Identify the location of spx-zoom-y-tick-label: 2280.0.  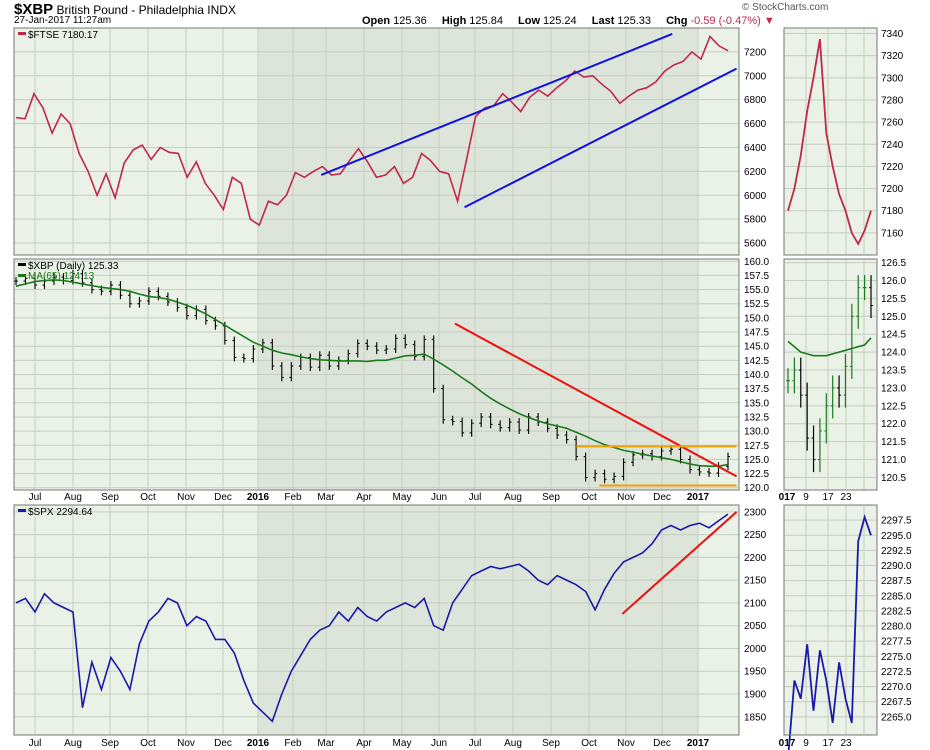
(896, 627).